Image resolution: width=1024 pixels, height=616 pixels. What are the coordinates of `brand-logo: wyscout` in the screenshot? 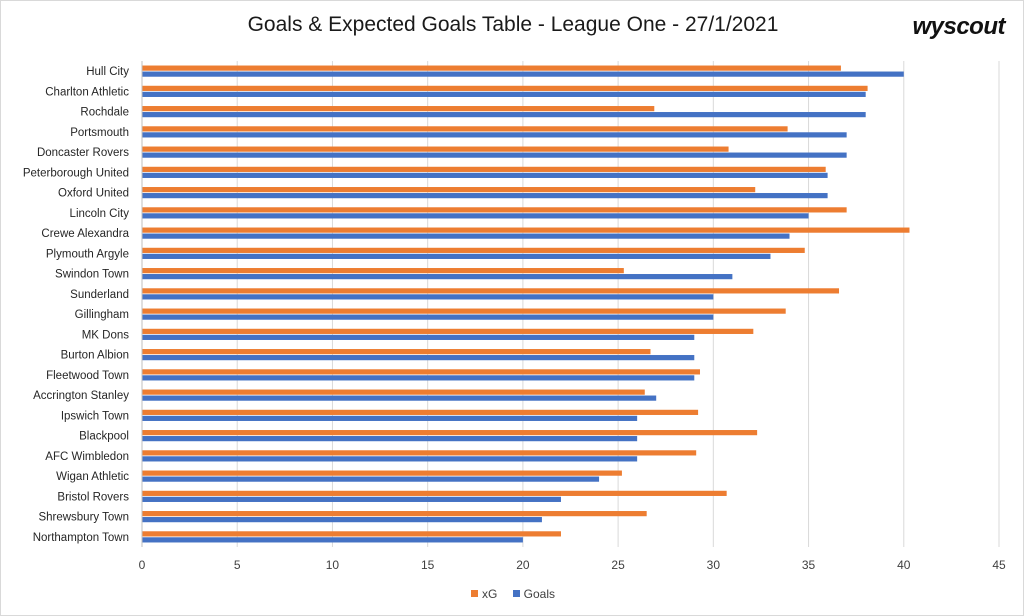 It's located at (958, 26).